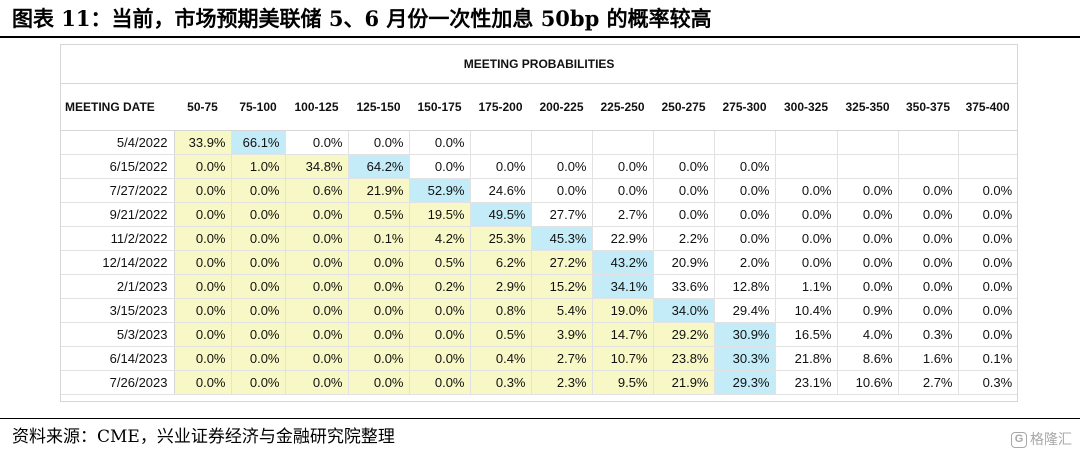 Image resolution: width=1080 pixels, height=457 pixels. What do you see at coordinates (440, 238) in the screenshot?
I see `probability-cell: 4.2%` at bounding box center [440, 238].